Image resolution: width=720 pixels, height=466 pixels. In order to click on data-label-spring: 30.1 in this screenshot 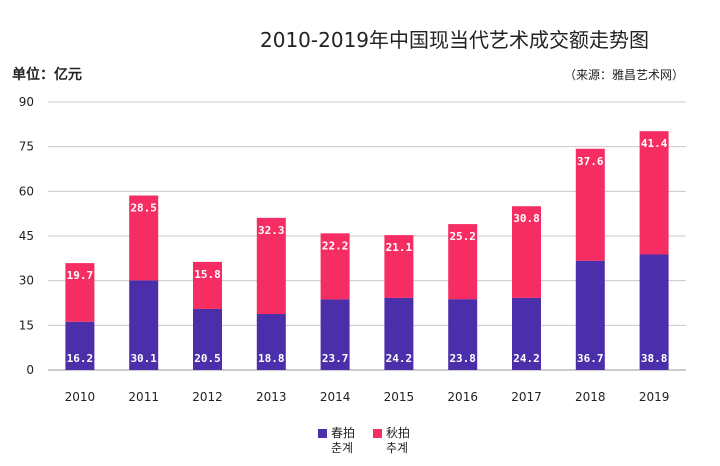, I will do `click(143, 358)`.